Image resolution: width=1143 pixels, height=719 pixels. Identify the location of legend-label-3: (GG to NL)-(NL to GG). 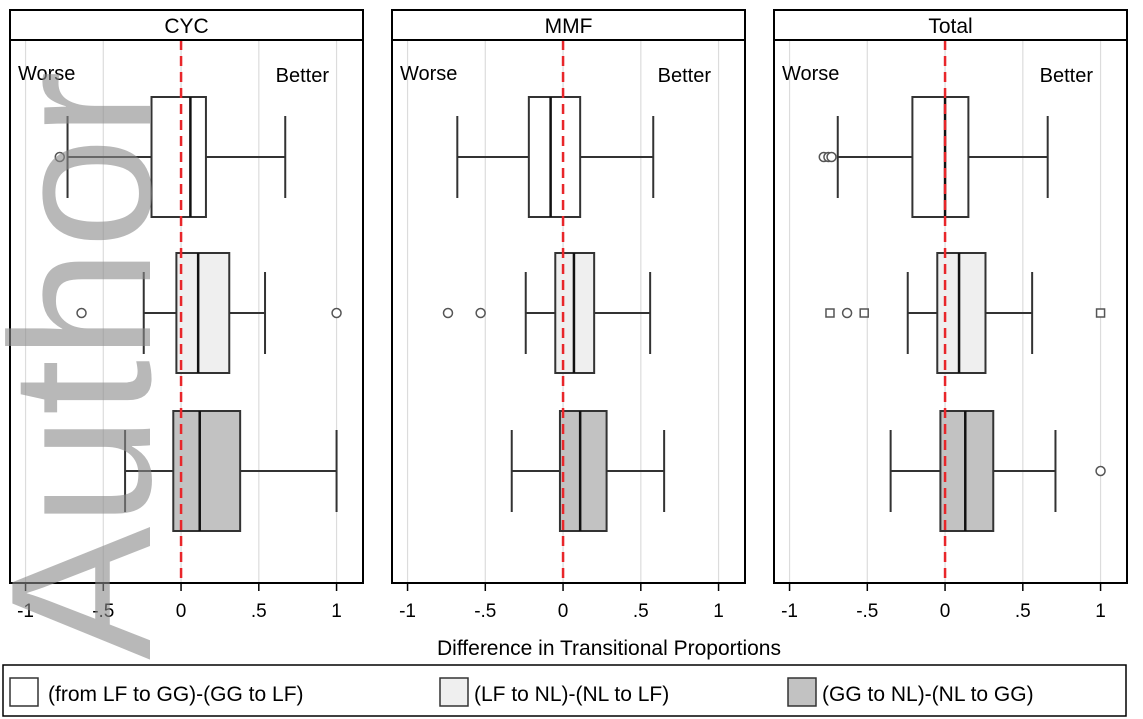
(928, 694).